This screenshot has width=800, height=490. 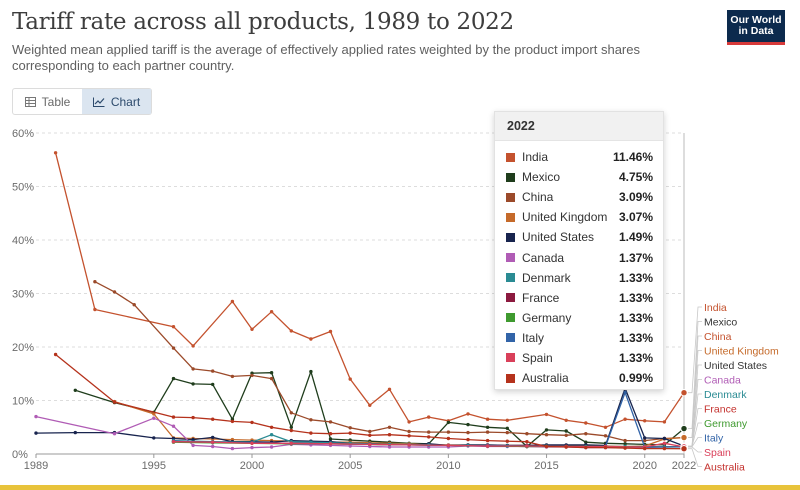 I want to click on y-tick-label: 0%, so click(x=20, y=455).